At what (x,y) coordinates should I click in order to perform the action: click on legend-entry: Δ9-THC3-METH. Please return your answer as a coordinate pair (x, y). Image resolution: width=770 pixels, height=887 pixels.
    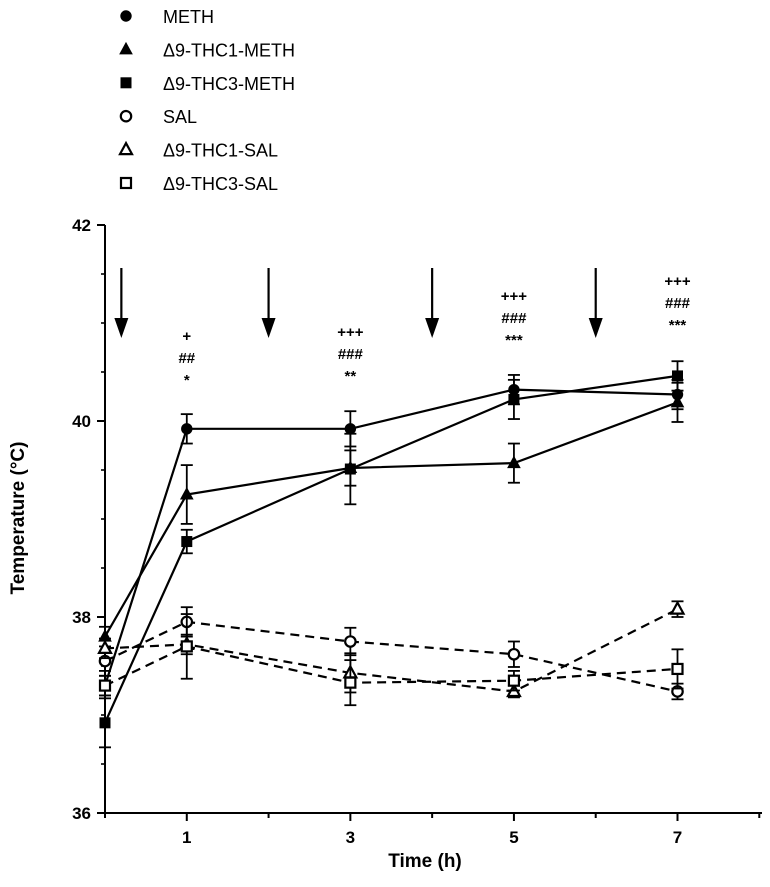
    Looking at the image, I should click on (207, 84).